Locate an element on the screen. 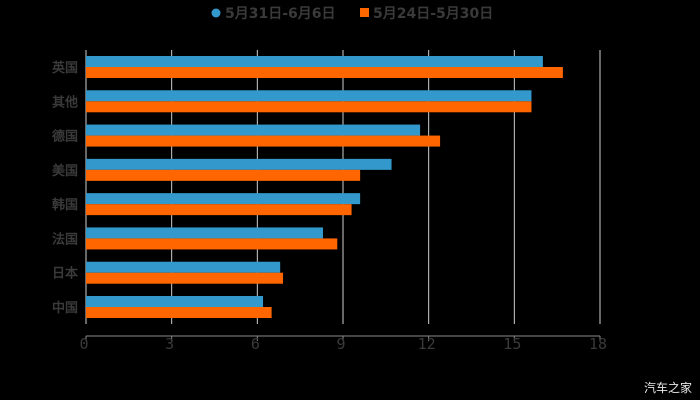 This screenshot has height=400, width=700. chart-legend: 5月31日-6月6日 5月24日-5月30日 is located at coordinates (352, 14).